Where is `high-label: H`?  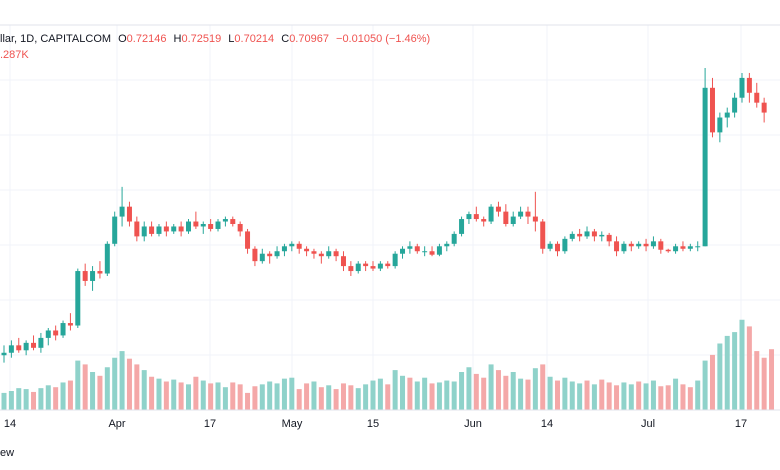
high-label: H is located at coordinates (177, 39).